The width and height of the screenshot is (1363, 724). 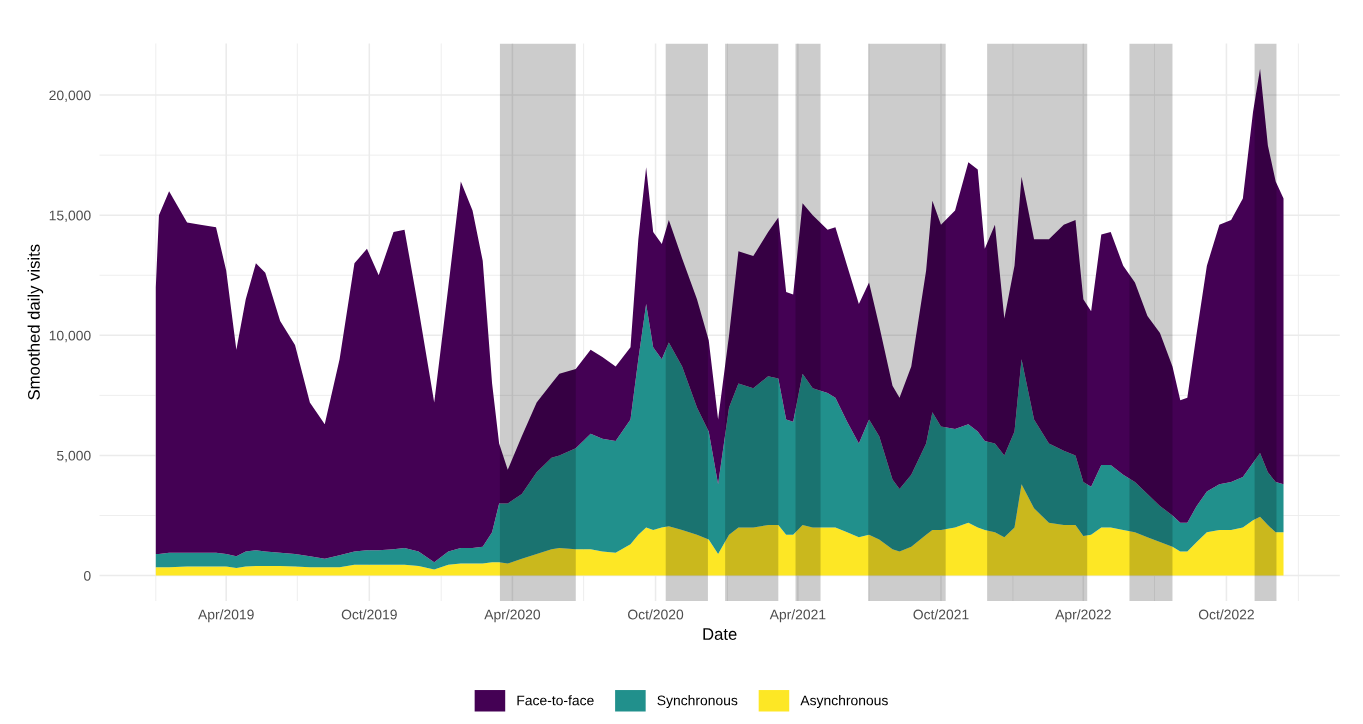 I want to click on x-tick-label: Oct/2022, so click(x=1226, y=614).